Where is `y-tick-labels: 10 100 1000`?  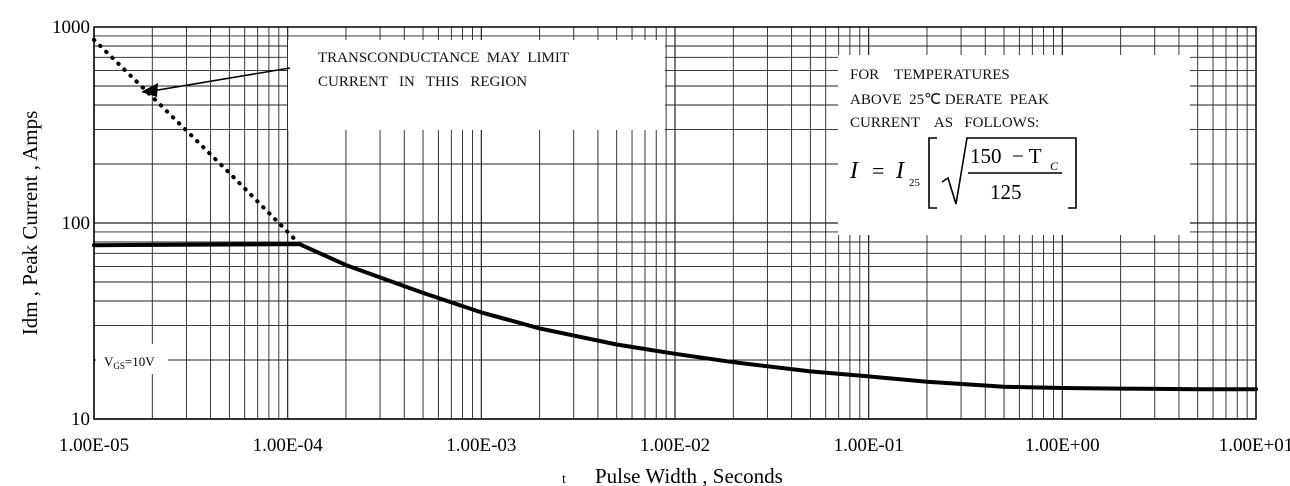
y-tick-labels: 10 100 1000 is located at coordinates (71, 223).